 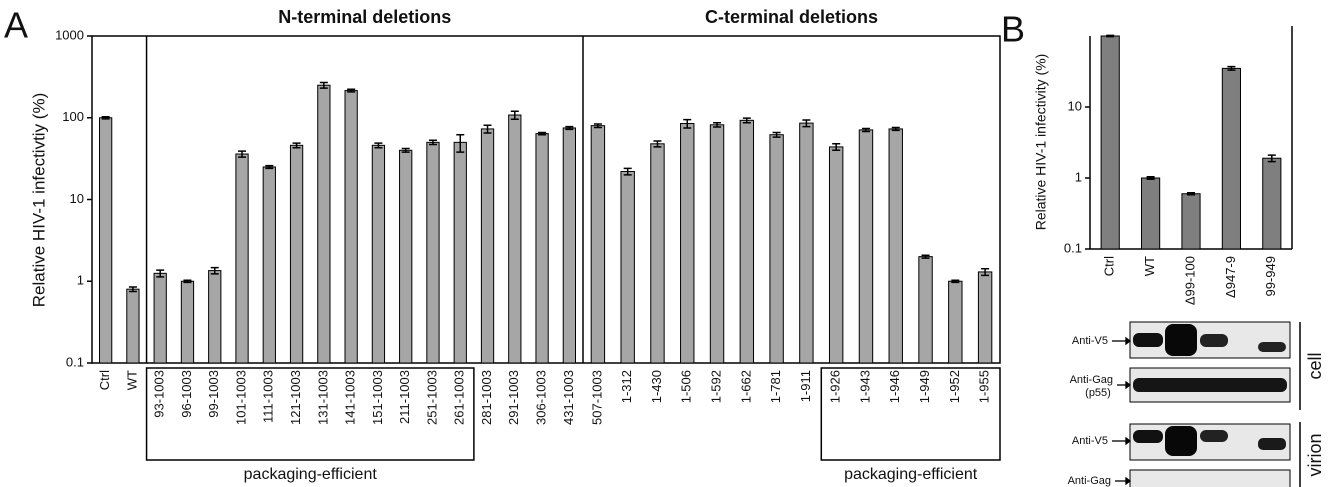 What do you see at coordinates (80, 280) in the screenshot?
I see `y-tick-label: 1` at bounding box center [80, 280].